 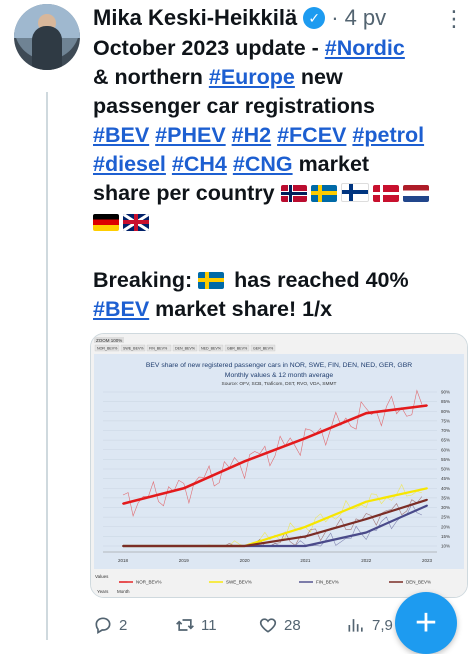 I want to click on avatar, so click(x=47, y=37).